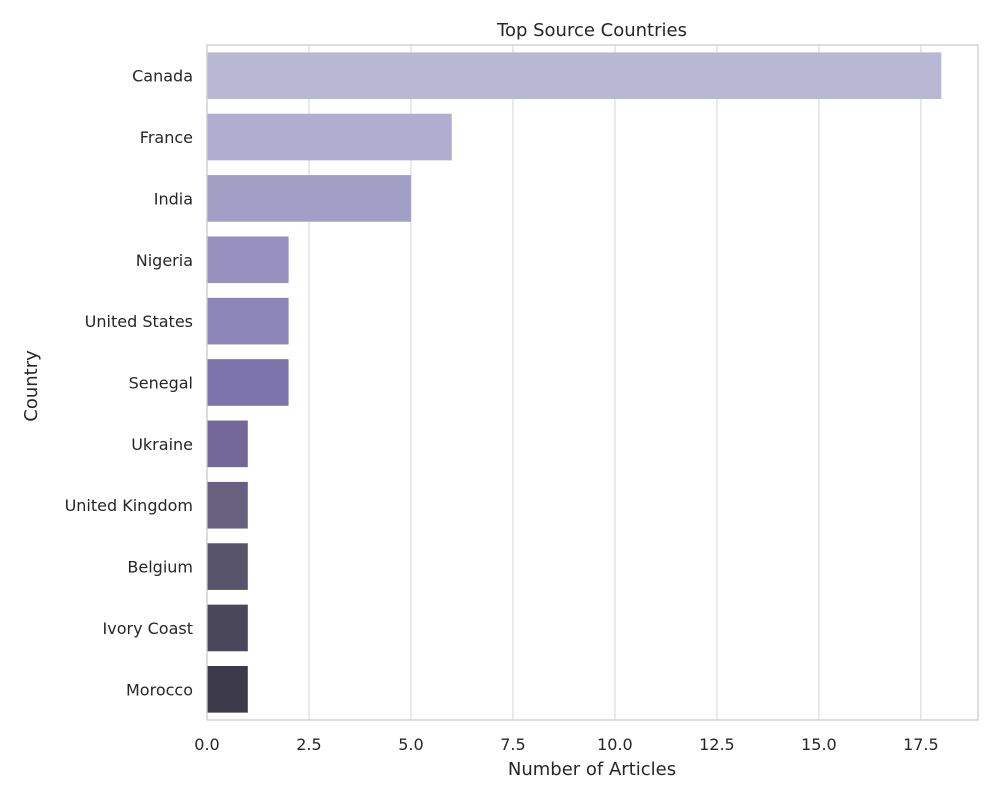 The height and width of the screenshot is (800, 1000). What do you see at coordinates (160, 567) in the screenshot?
I see `y-tick-label: Belgium` at bounding box center [160, 567].